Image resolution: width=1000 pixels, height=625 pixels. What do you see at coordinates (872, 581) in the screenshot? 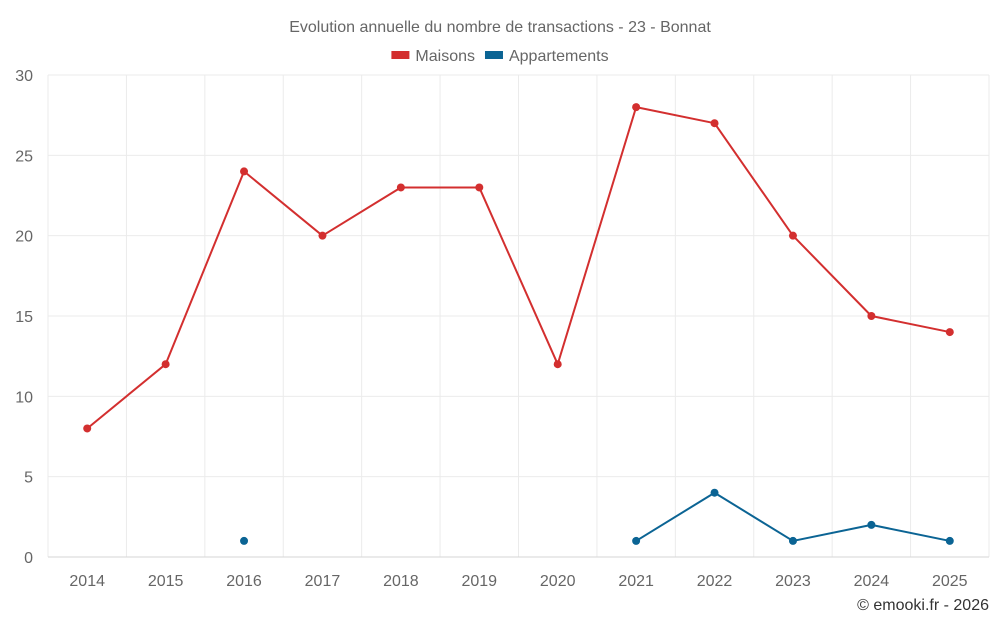
I see `x-tick-label: 2024` at bounding box center [872, 581].